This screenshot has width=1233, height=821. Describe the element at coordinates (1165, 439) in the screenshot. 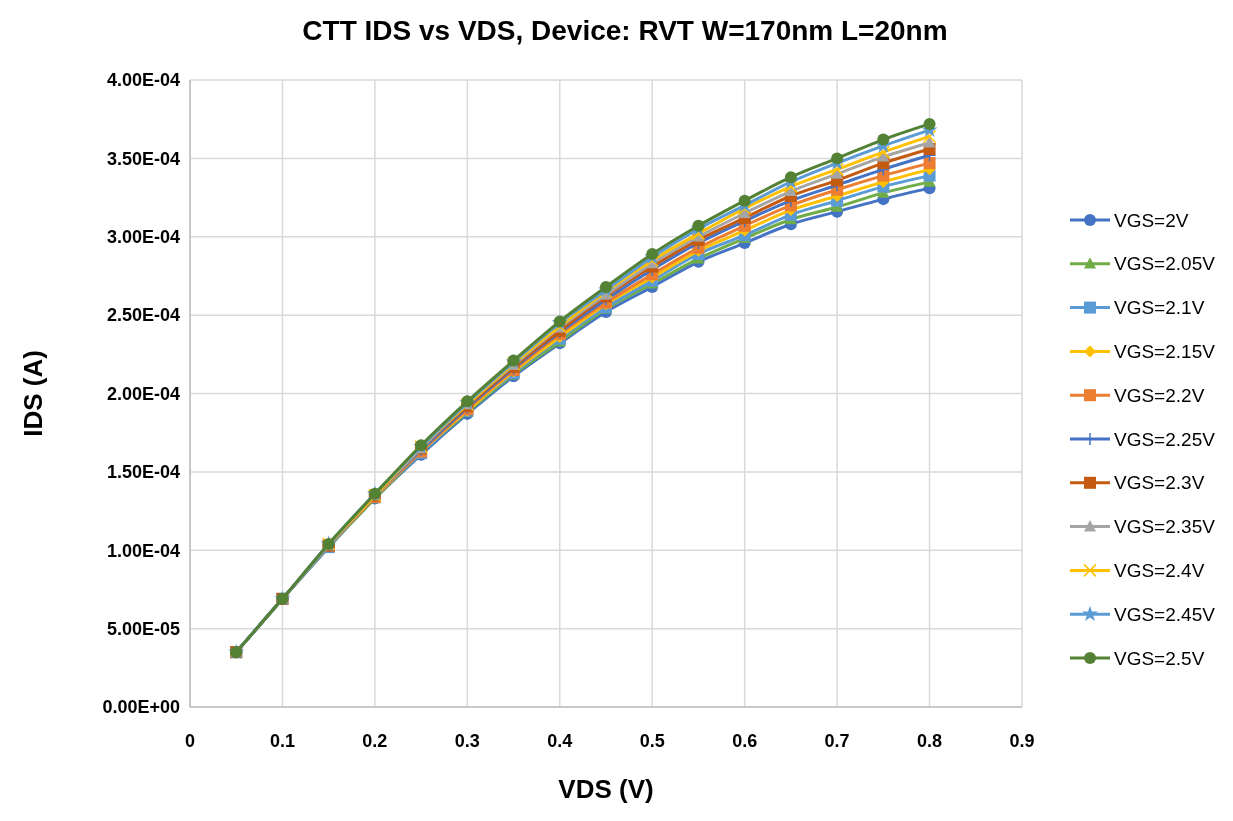

I see `legend-label: VGS=2.25V` at that location.